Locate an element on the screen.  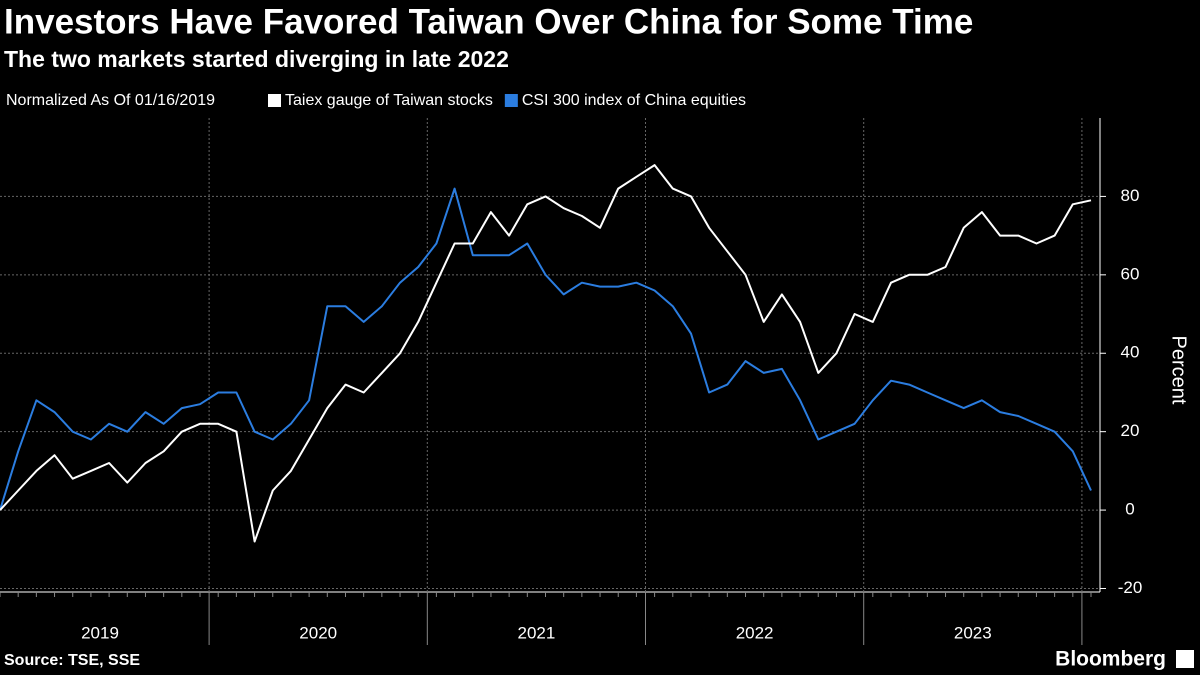
legend-label: Taiex gauge of Taiwan stocks is located at coordinates (389, 100).